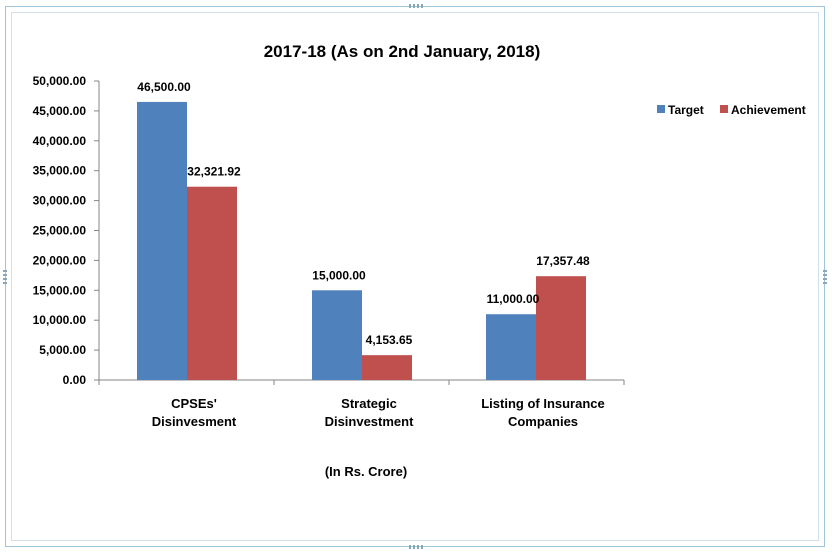 The image size is (832, 555). Describe the element at coordinates (366, 471) in the screenshot. I see `x-axis-title: (In Rs. Crore)` at that location.